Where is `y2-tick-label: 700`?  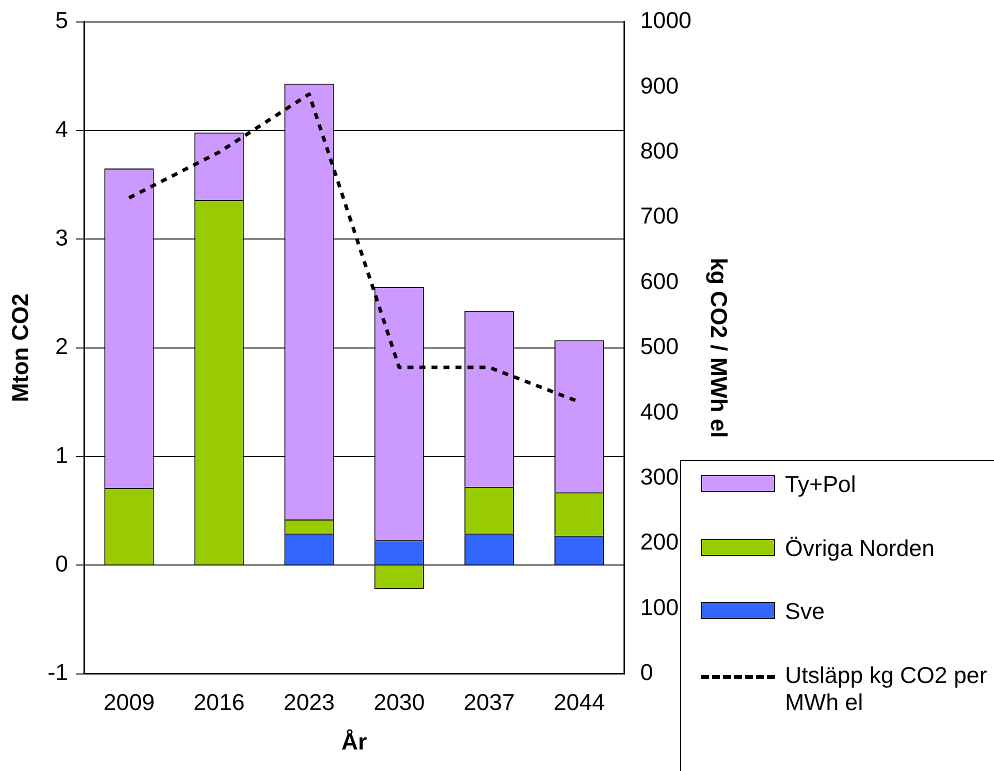
y2-tick-label: 700 is located at coordinates (659, 215).